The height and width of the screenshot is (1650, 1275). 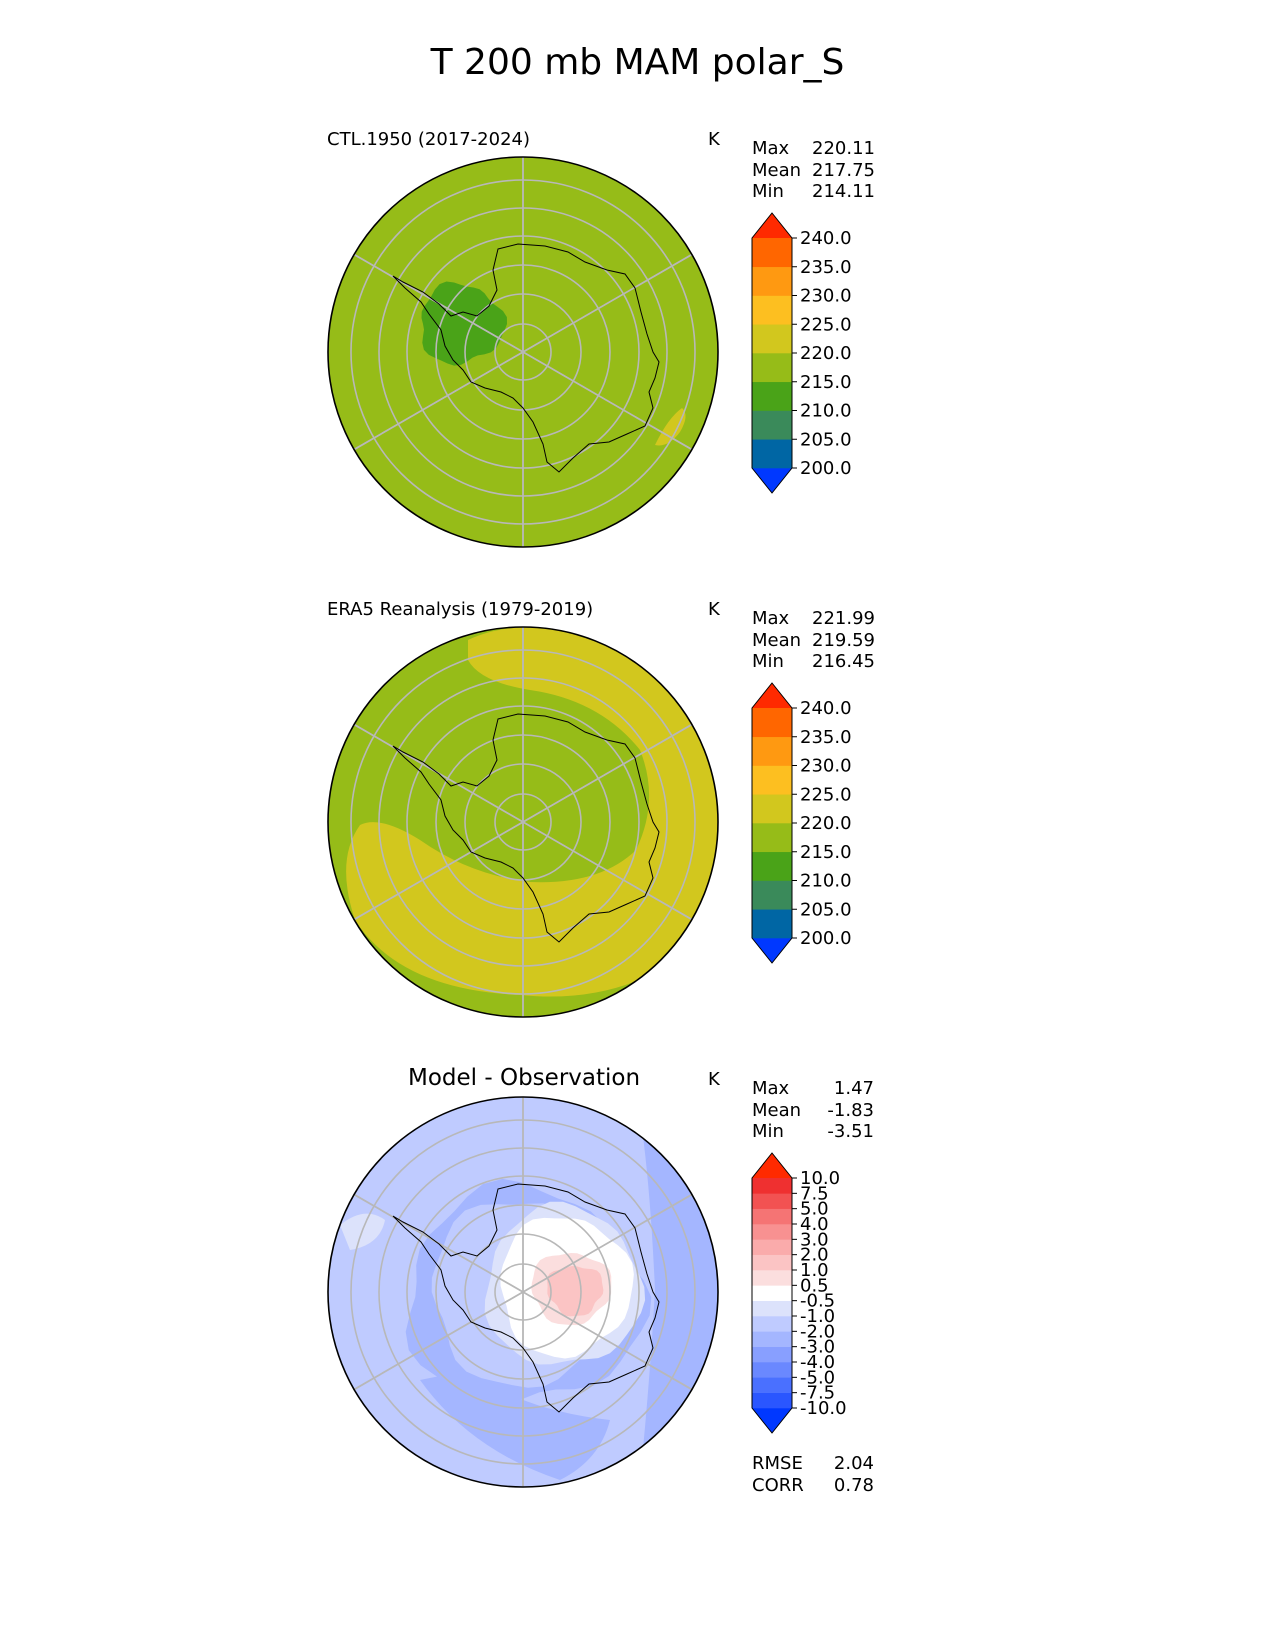 What do you see at coordinates (817, 1362) in the screenshot?
I see `colorbar-tick-label: -4.0` at bounding box center [817, 1362].